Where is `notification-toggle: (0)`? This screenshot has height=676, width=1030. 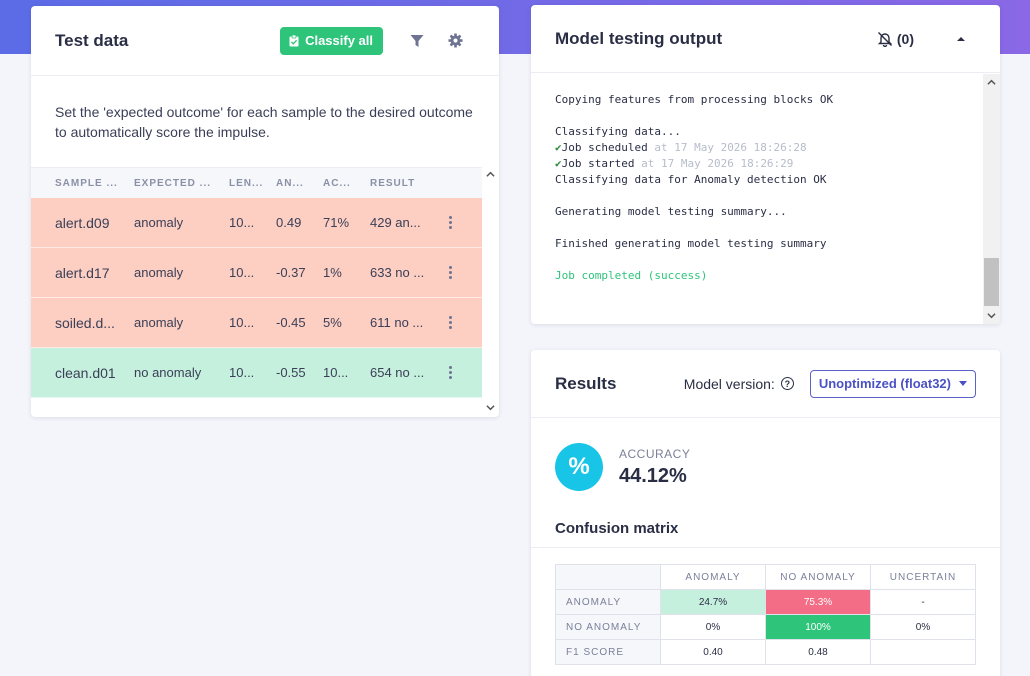 notification-toggle: (0) is located at coordinates (895, 39).